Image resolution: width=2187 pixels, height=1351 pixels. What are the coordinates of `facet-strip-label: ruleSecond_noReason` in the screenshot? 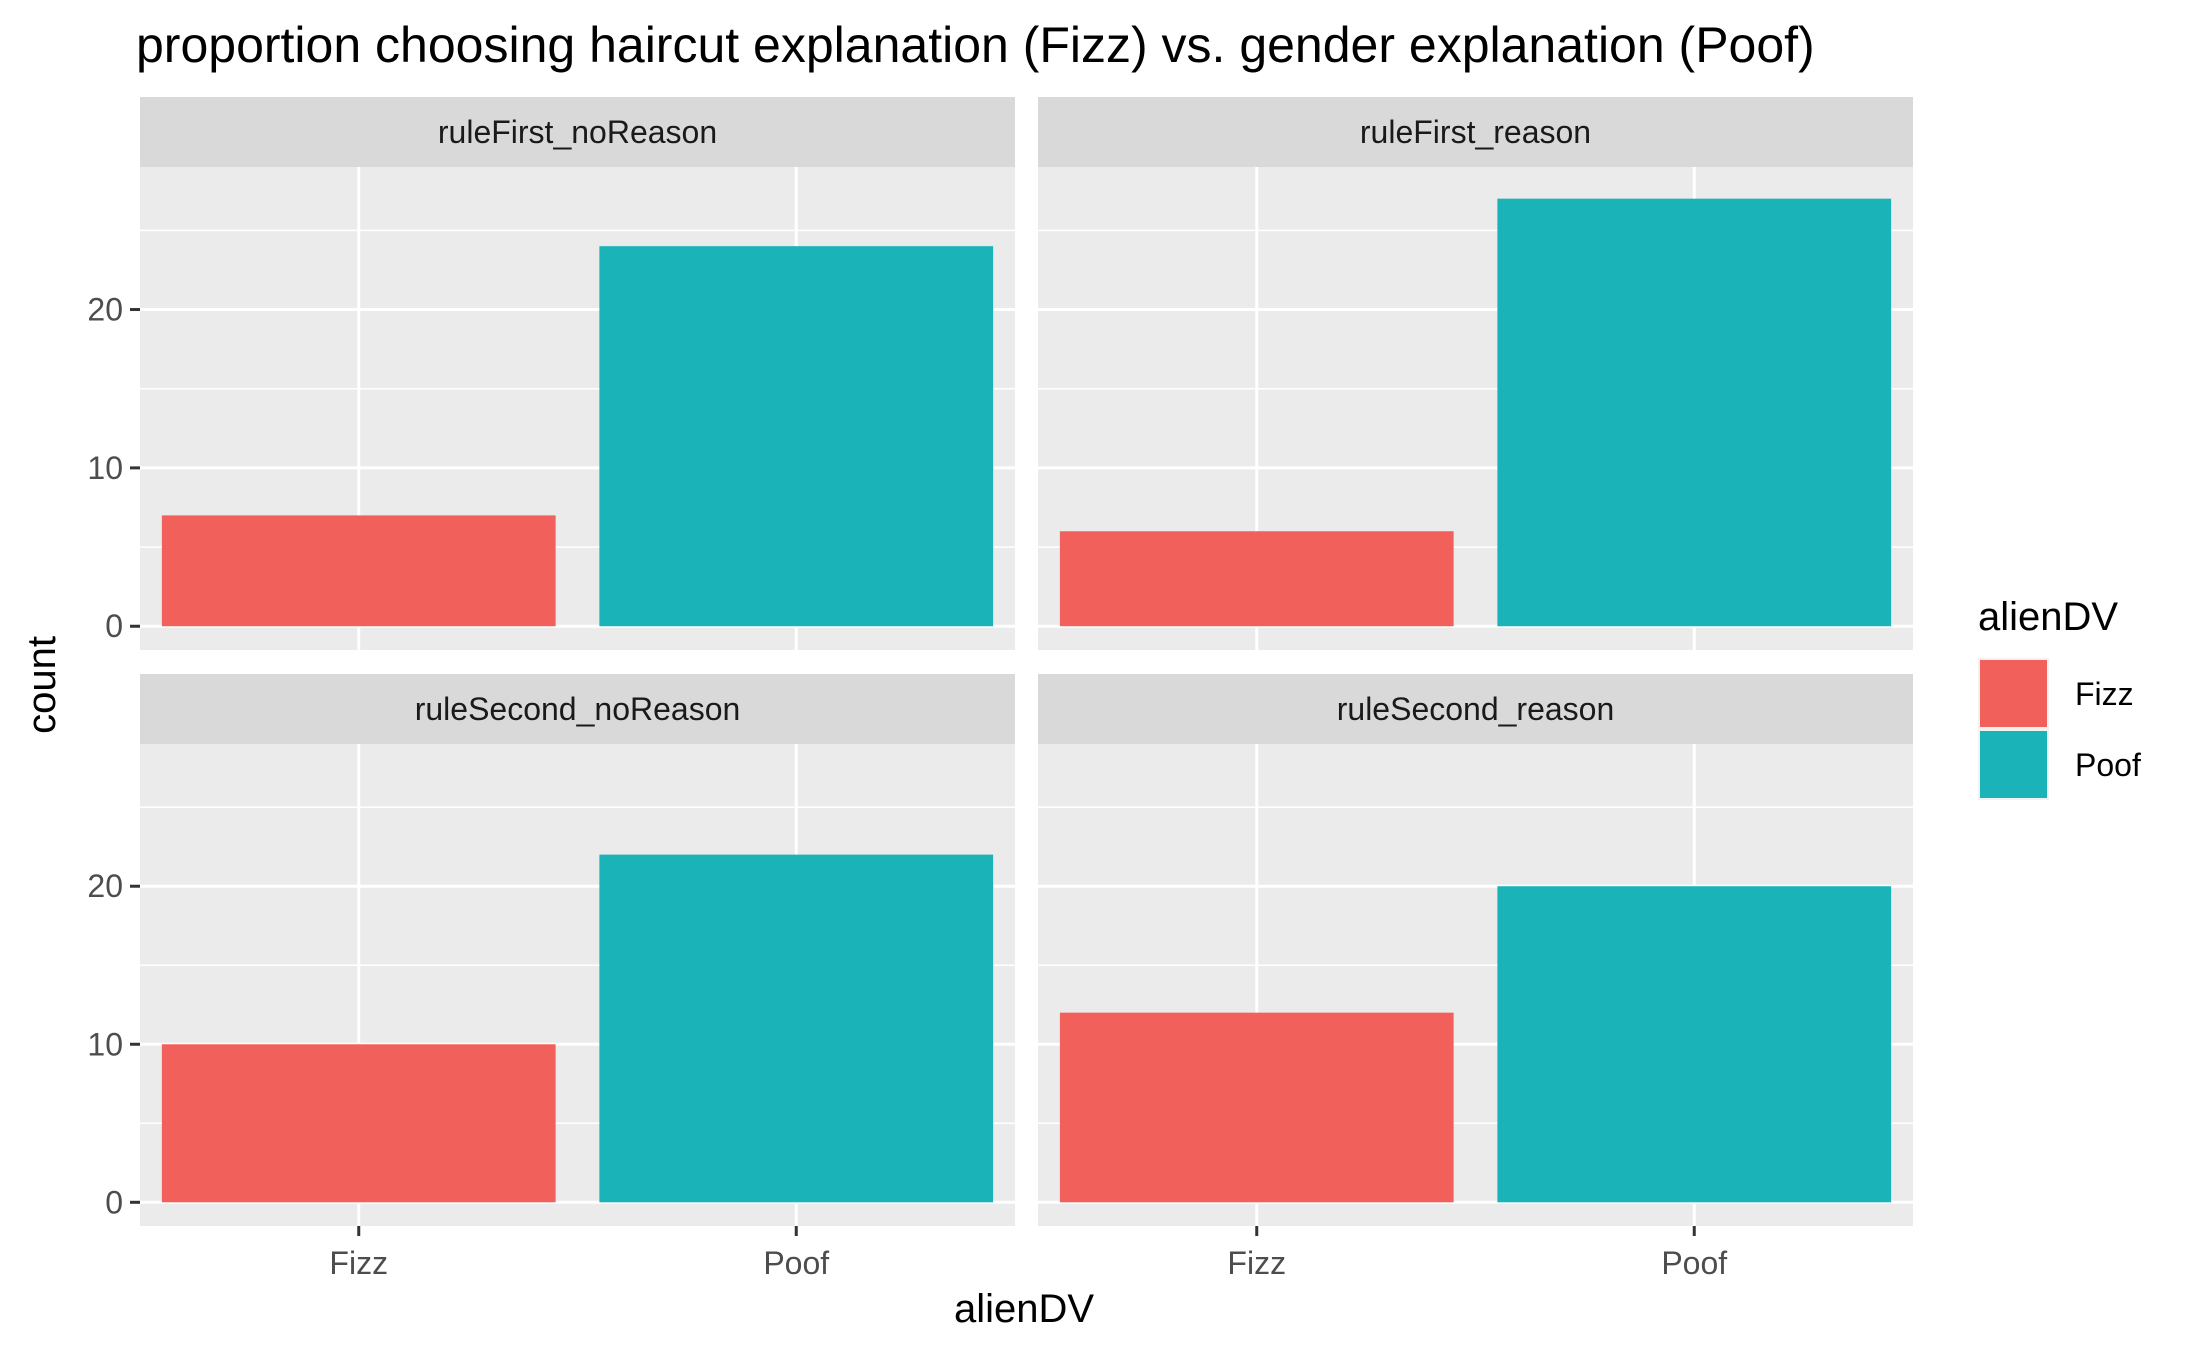 It's located at (578, 709).